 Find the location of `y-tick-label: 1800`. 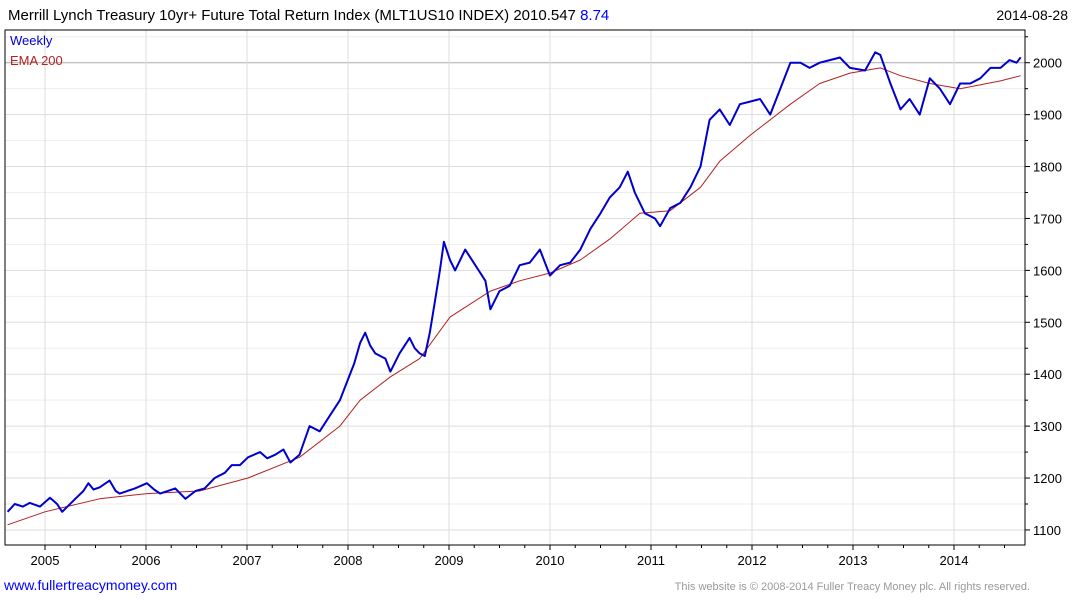

y-tick-label: 1800 is located at coordinates (1047, 167).